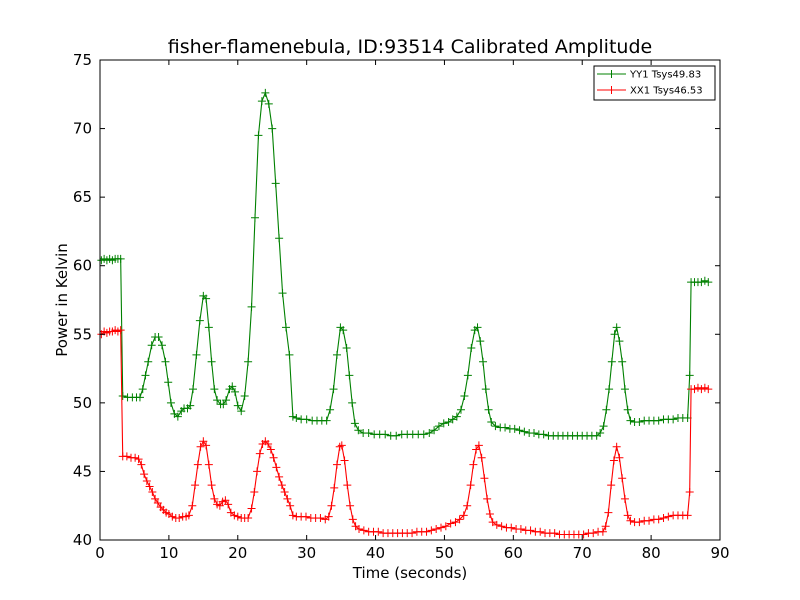 Image resolution: width=800 pixels, height=600 pixels. I want to click on y-tick-label: 45, so click(82, 471).